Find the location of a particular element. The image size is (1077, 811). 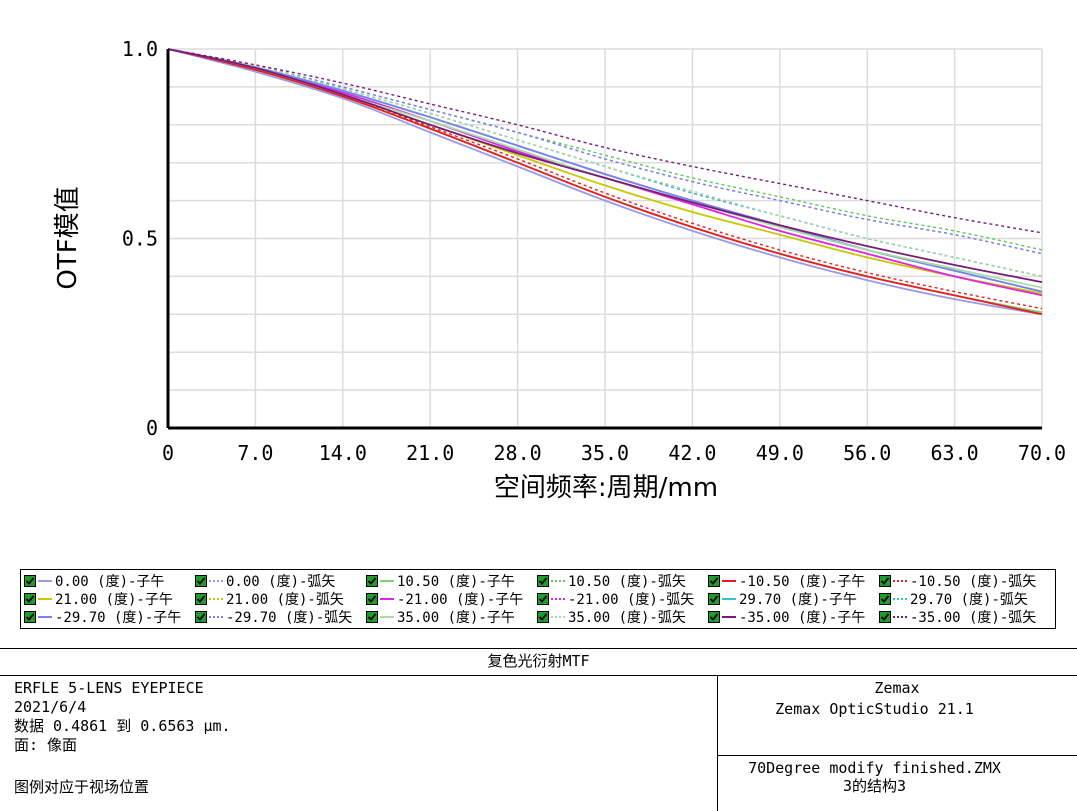

x-tick-label: 49.0 is located at coordinates (780, 453).